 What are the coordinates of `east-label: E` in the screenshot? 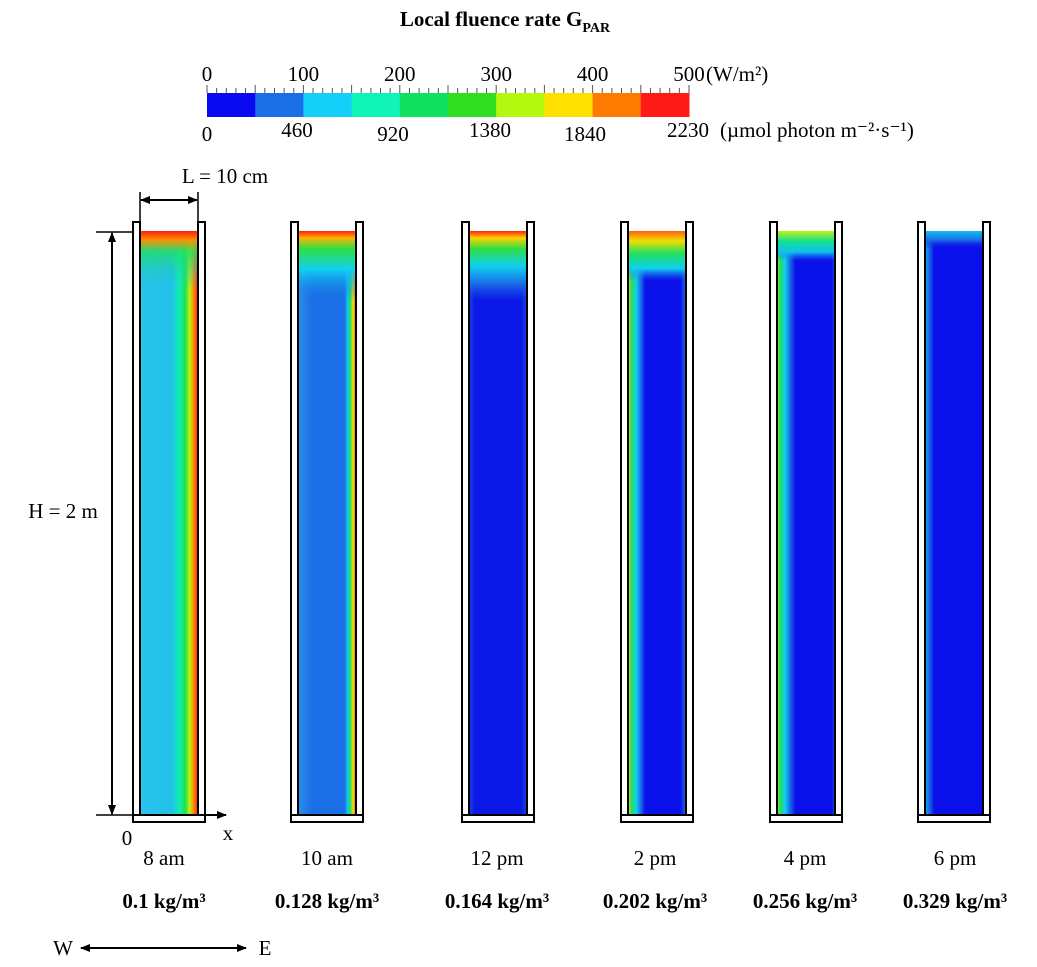 It's located at (265, 948).